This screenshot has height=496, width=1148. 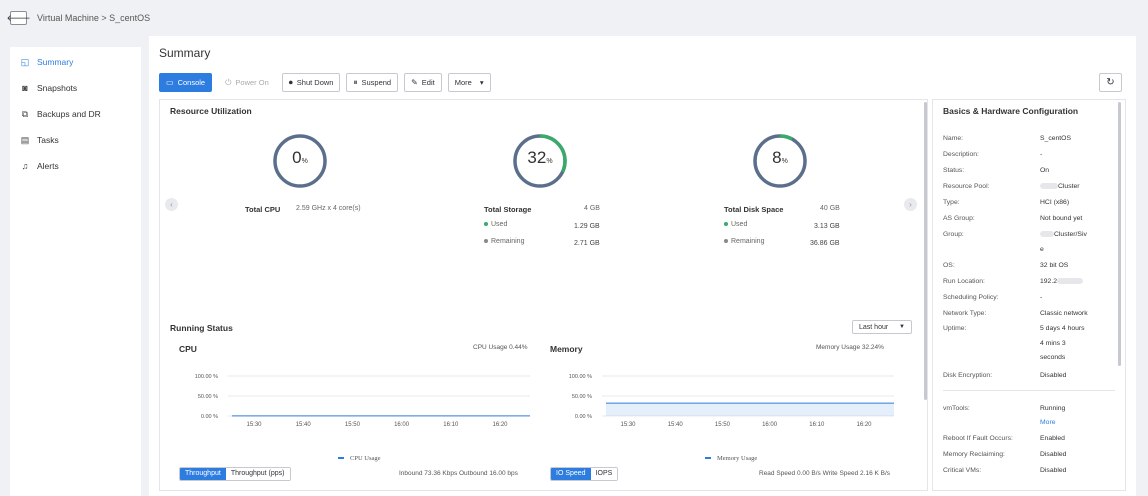 I want to click on disk-remaining-label: Remaining, so click(x=744, y=241).